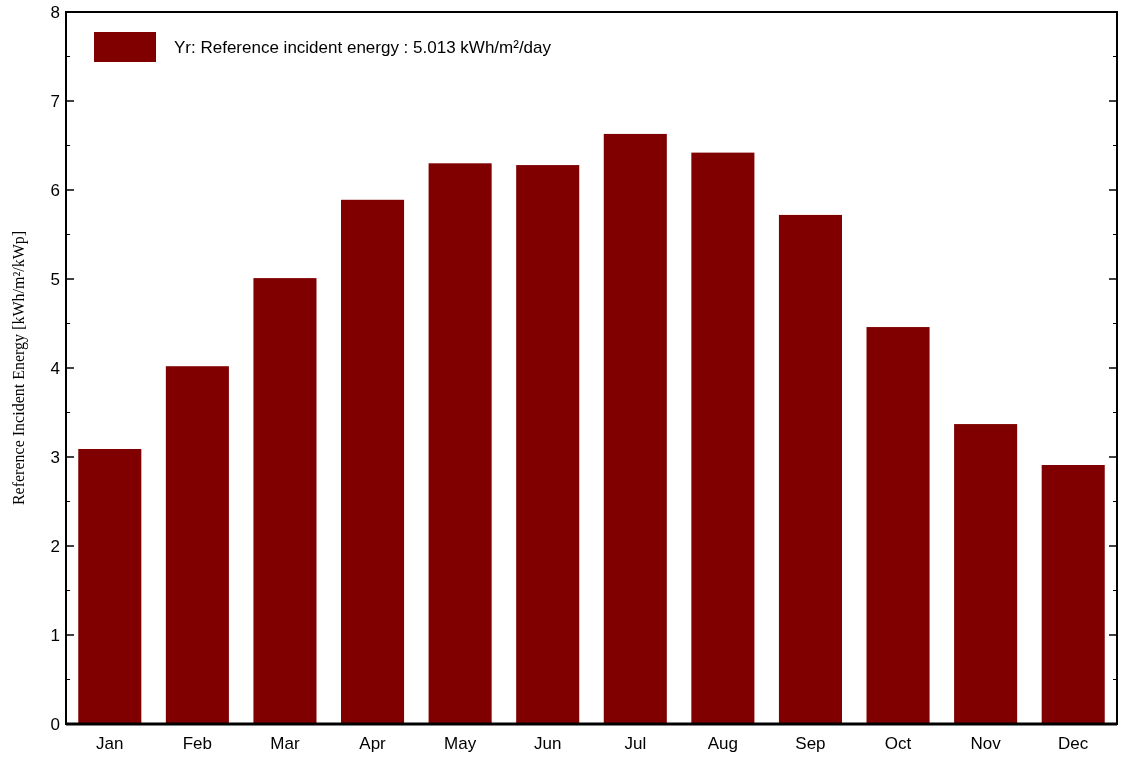 This screenshot has width=1123, height=758. What do you see at coordinates (55, 635) in the screenshot?
I see `y-tick-label: 1` at bounding box center [55, 635].